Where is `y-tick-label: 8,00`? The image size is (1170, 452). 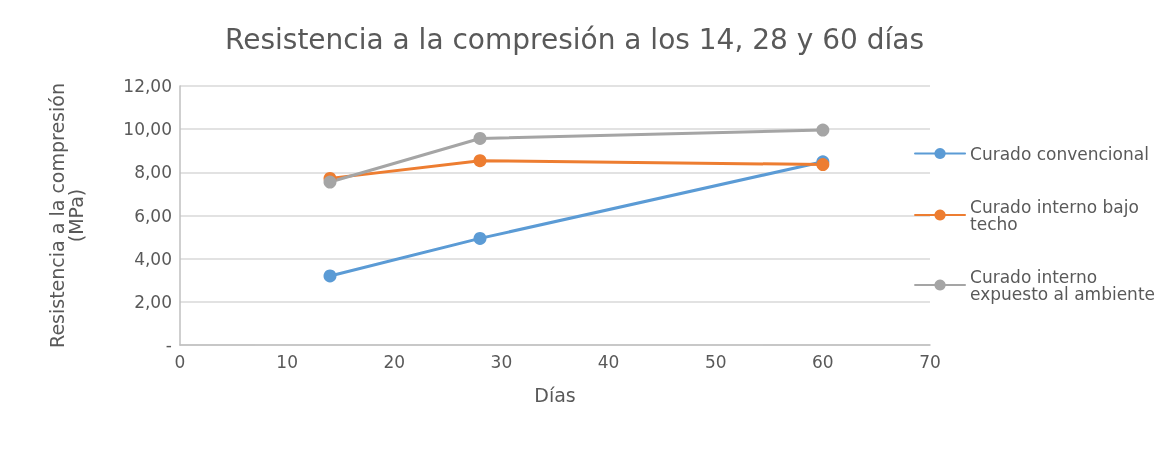
y-tick-label: 8,00 is located at coordinates (153, 172).